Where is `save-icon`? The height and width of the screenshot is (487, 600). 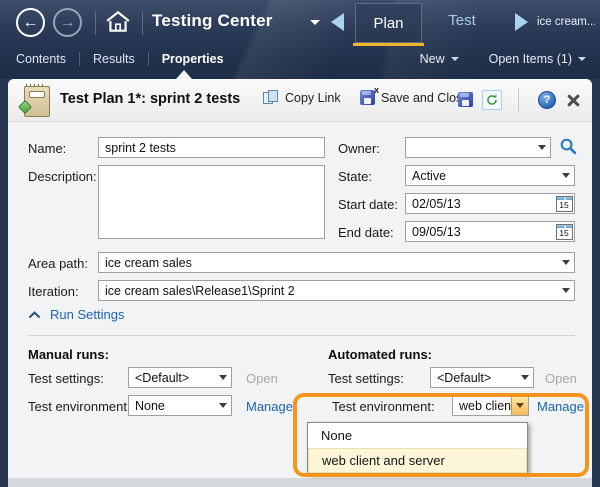 save-icon is located at coordinates (465, 99).